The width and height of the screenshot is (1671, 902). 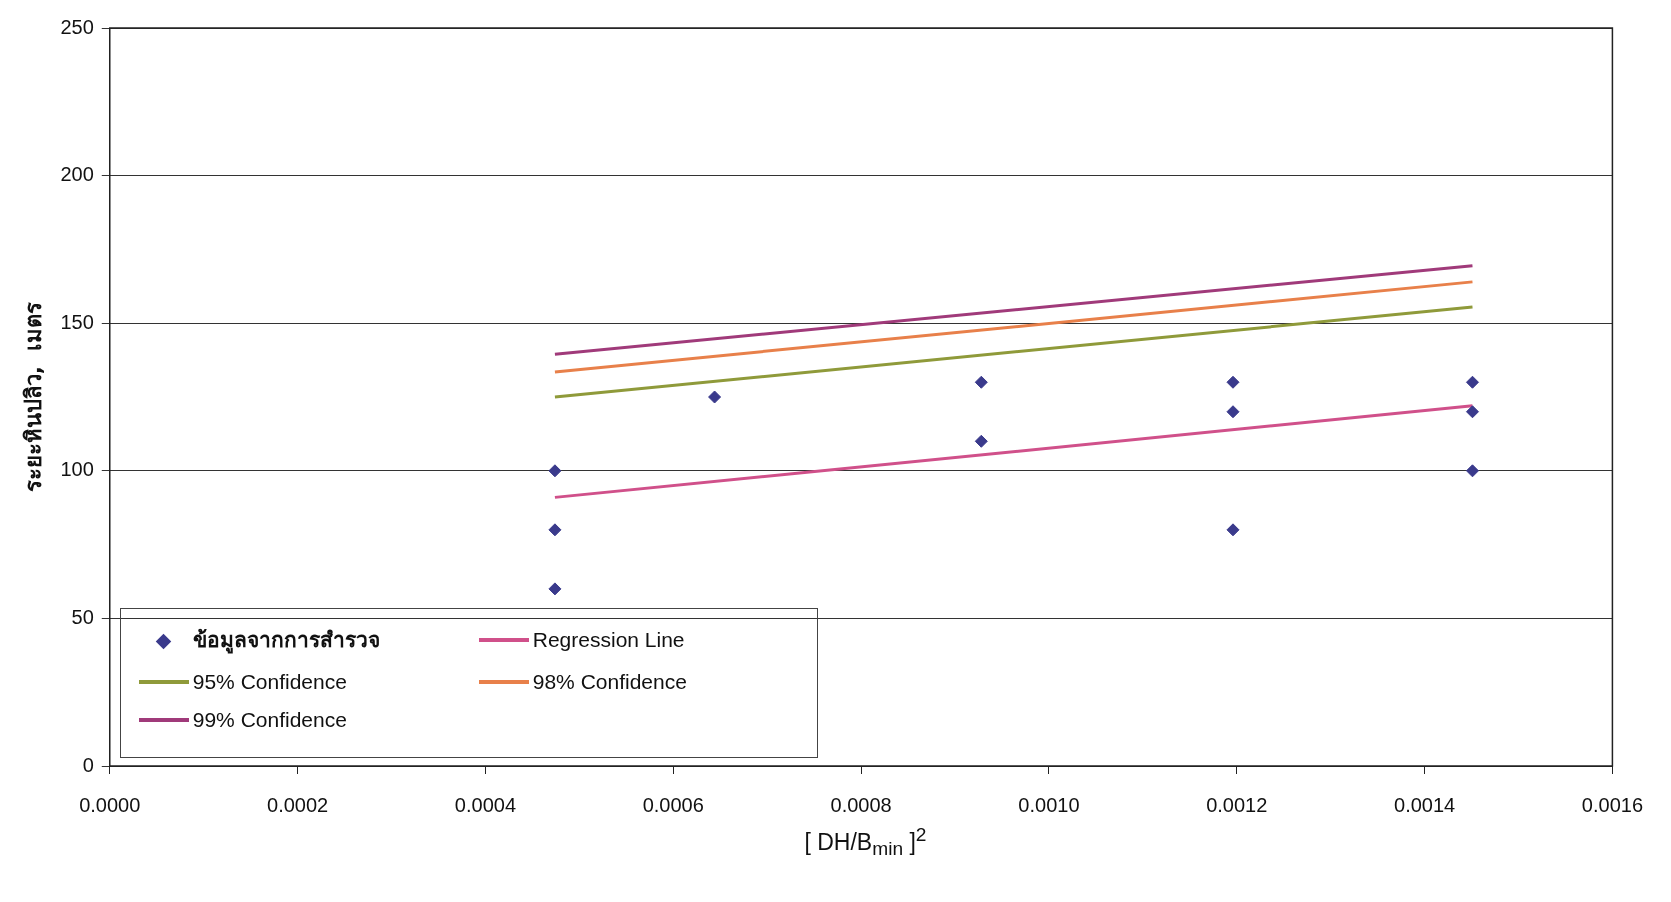 What do you see at coordinates (77, 469) in the screenshot?
I see `y-tick-label: 100` at bounding box center [77, 469].